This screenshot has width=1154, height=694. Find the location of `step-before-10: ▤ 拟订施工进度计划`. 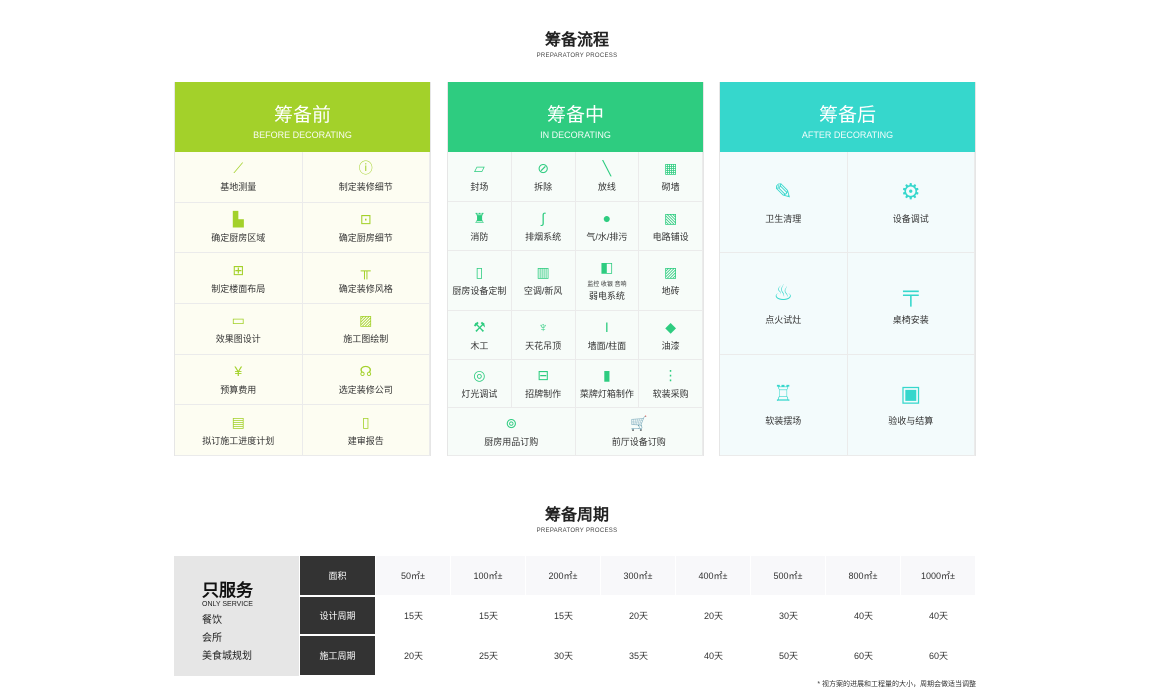

step-before-10: ▤ 拟订施工进度计划 is located at coordinates (239, 430).